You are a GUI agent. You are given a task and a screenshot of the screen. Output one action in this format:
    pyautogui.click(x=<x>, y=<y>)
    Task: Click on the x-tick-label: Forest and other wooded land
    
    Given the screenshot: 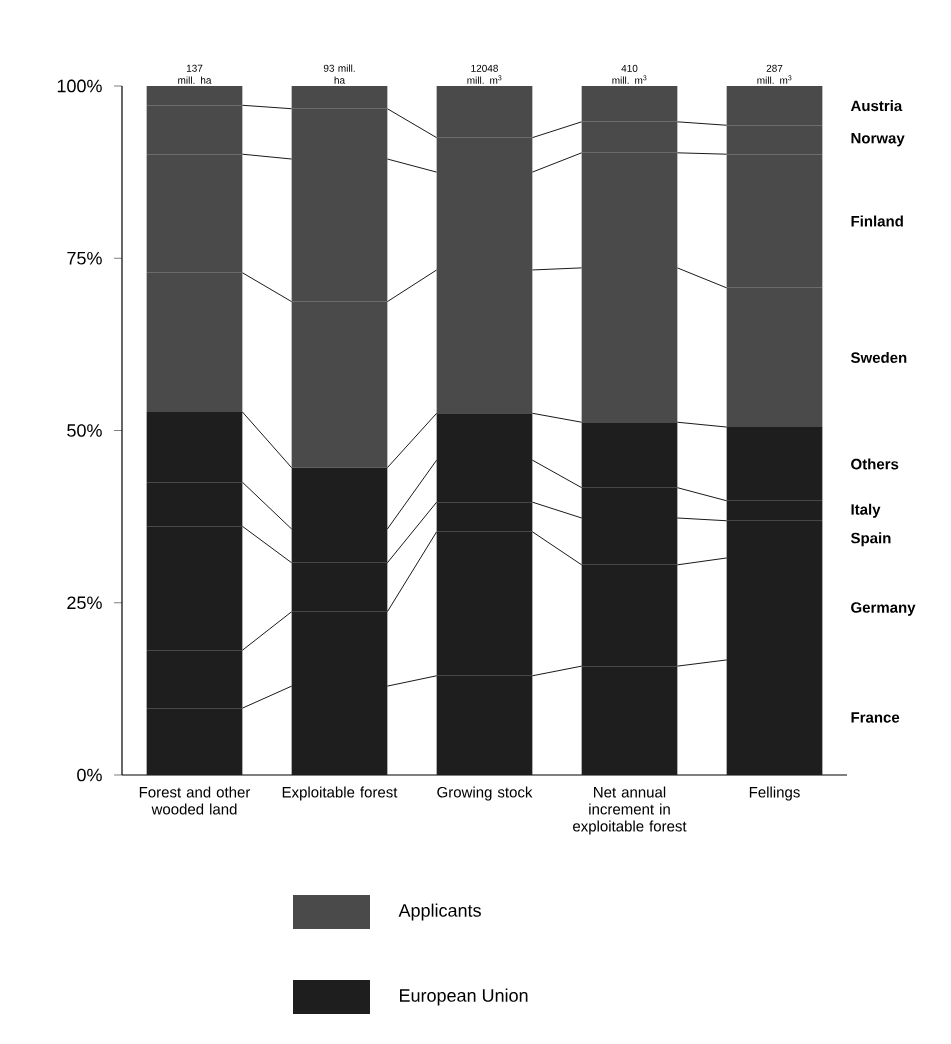 What is the action you would take?
    pyautogui.click(x=195, y=800)
    